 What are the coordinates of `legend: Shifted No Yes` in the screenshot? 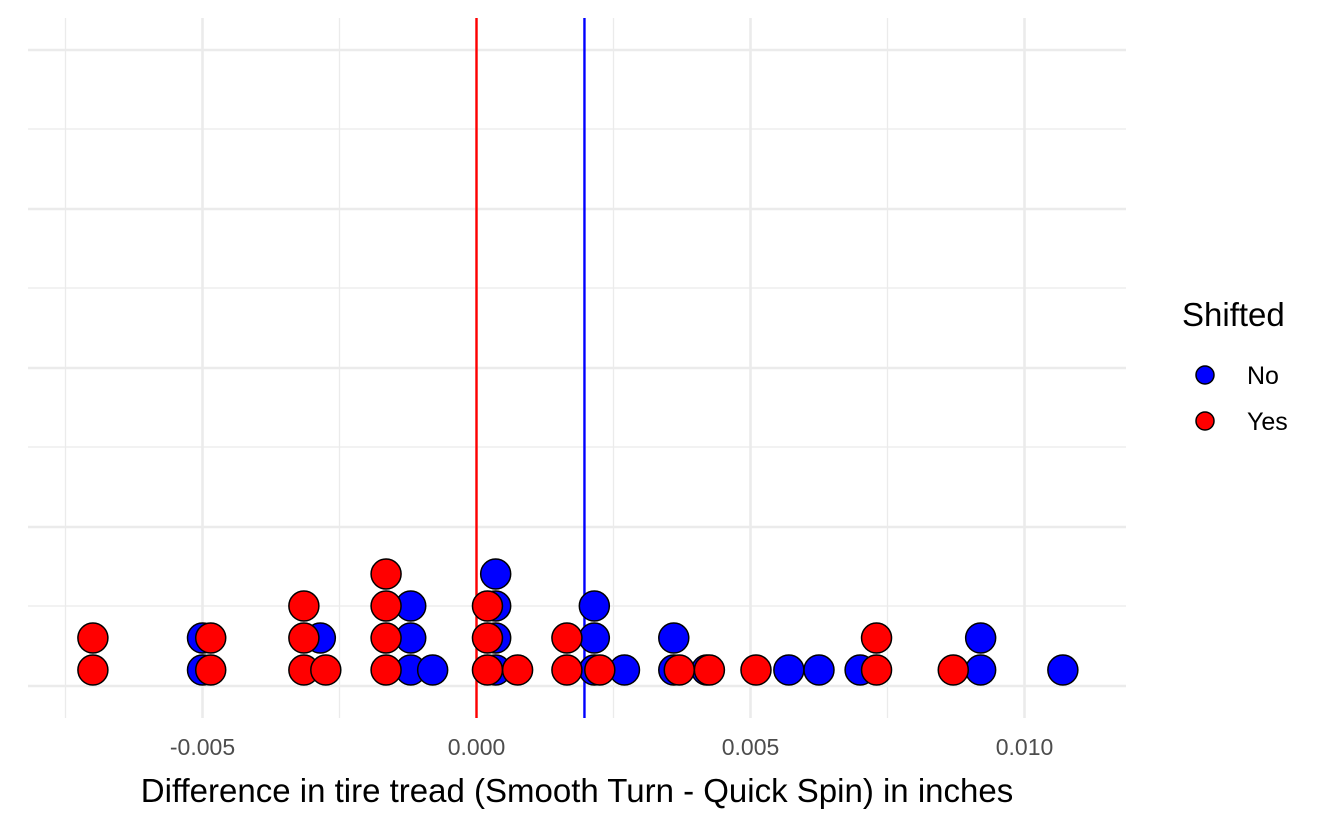 It's located at (1235, 366).